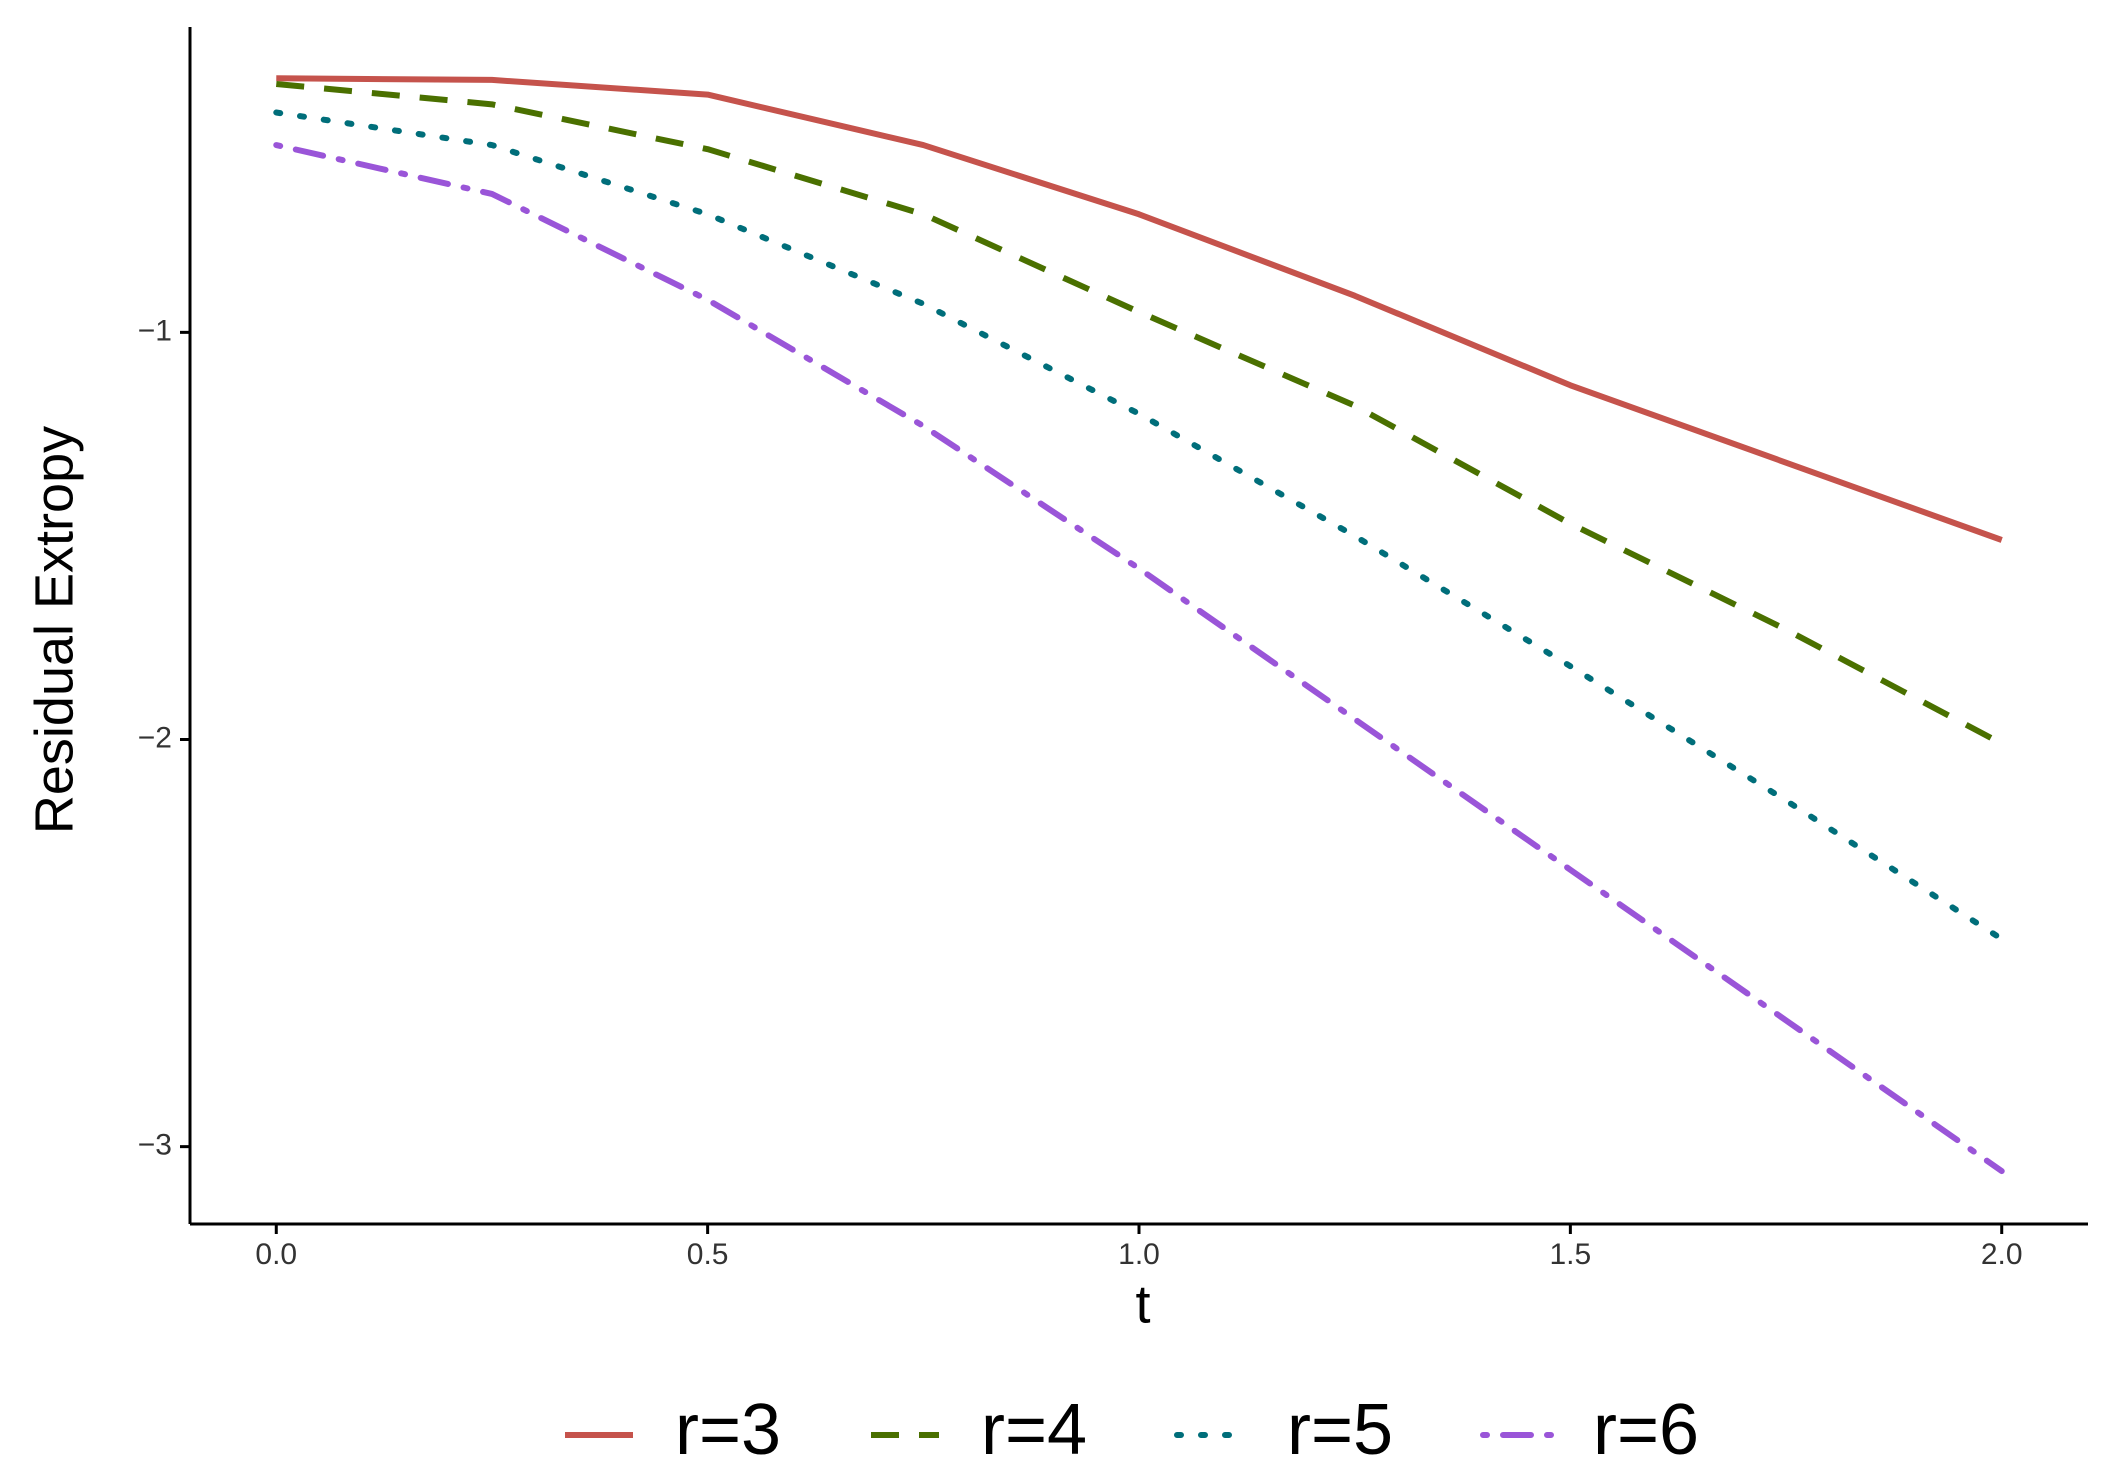 The image size is (2115, 1478). What do you see at coordinates (1034, 1430) in the screenshot?
I see `legend-label: r=4` at bounding box center [1034, 1430].